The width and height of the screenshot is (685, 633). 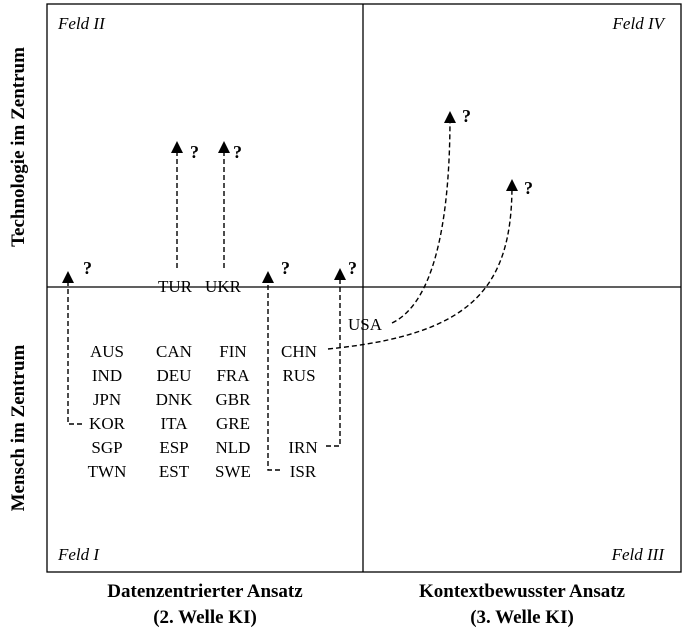 What do you see at coordinates (107, 471) in the screenshot?
I see `country-twn: TWN` at bounding box center [107, 471].